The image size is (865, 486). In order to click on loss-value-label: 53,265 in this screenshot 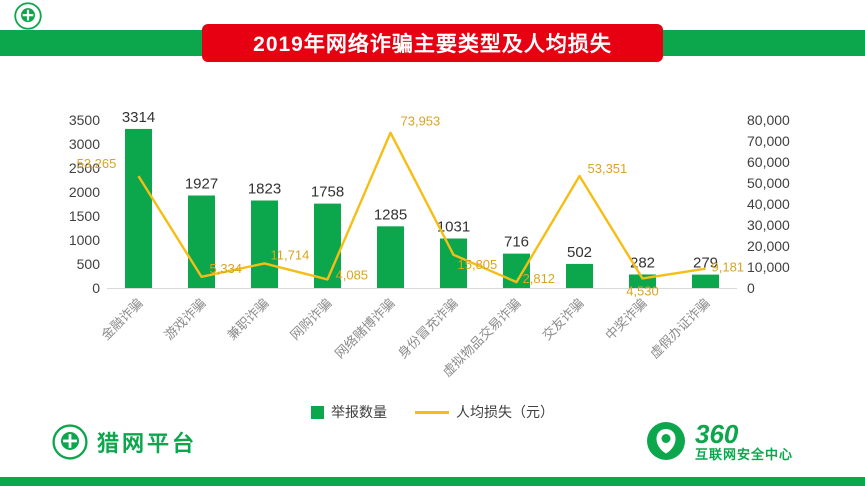, I will do `click(97, 163)`.